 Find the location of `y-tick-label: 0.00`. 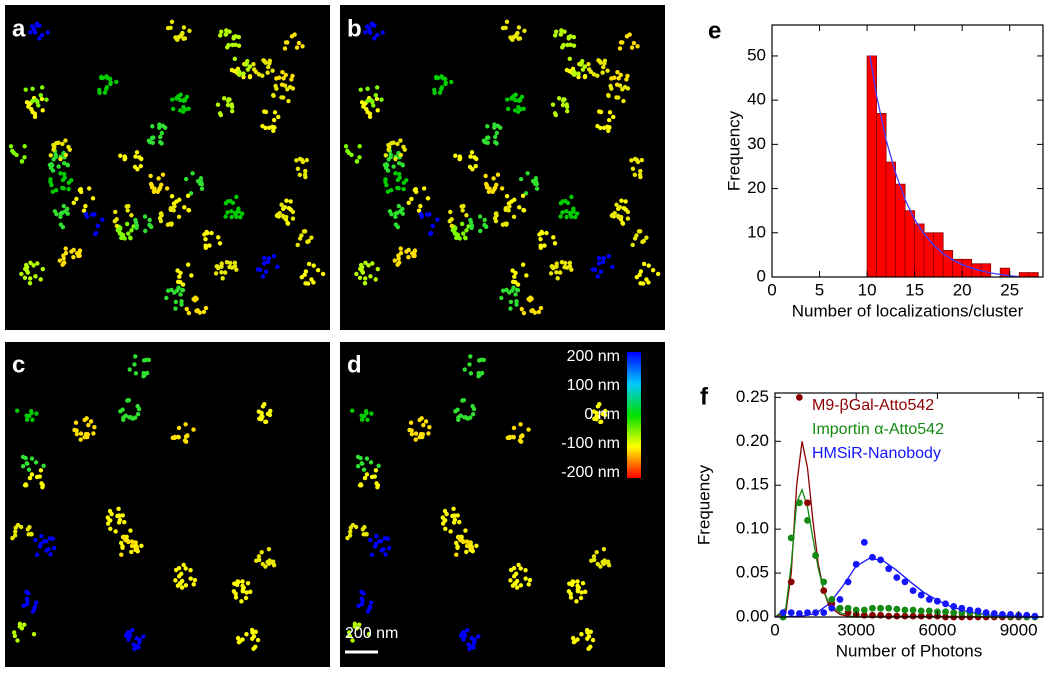

y-tick-label: 0.00 is located at coordinates (752, 615).